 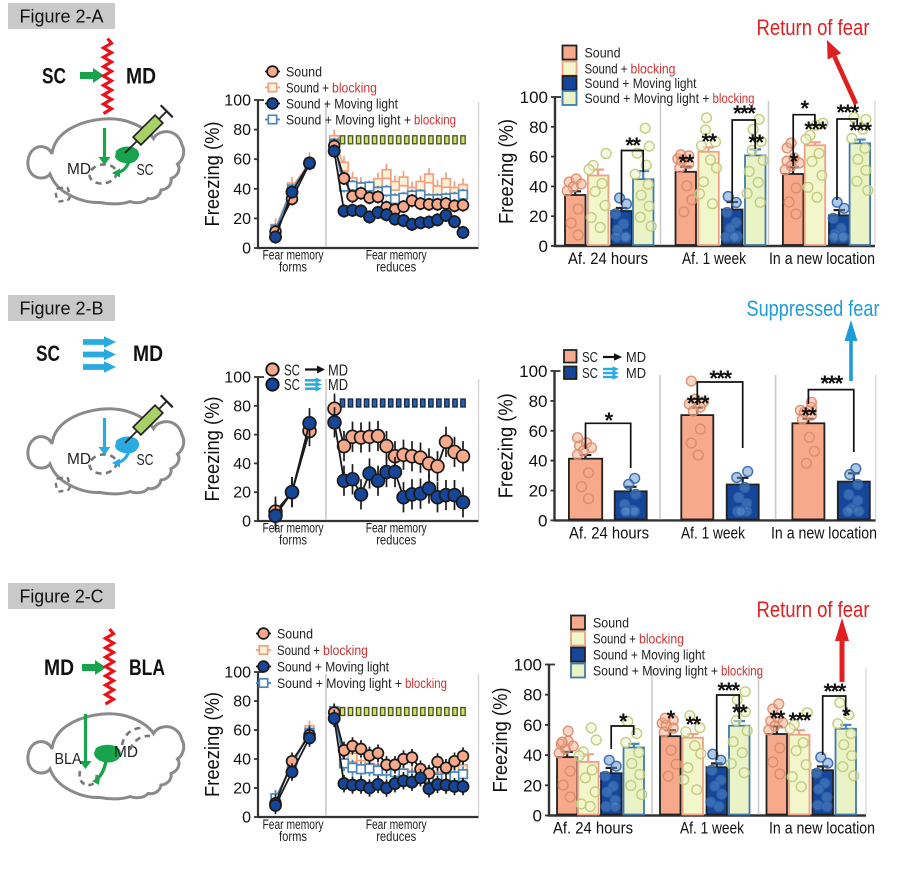 I want to click on svg-text: Figure 2-A, so click(x=62, y=17).